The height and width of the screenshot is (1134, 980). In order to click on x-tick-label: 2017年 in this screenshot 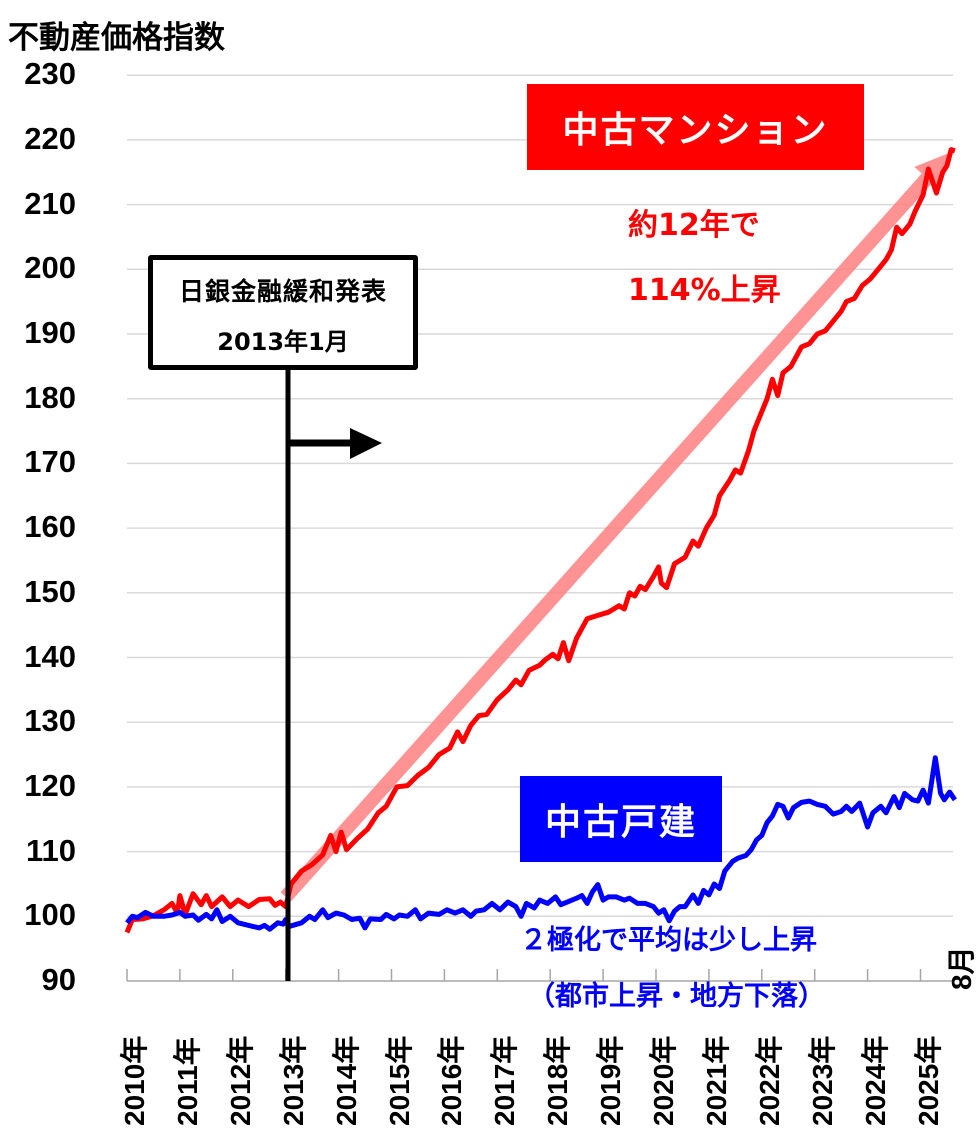, I will do `click(505, 1080)`.